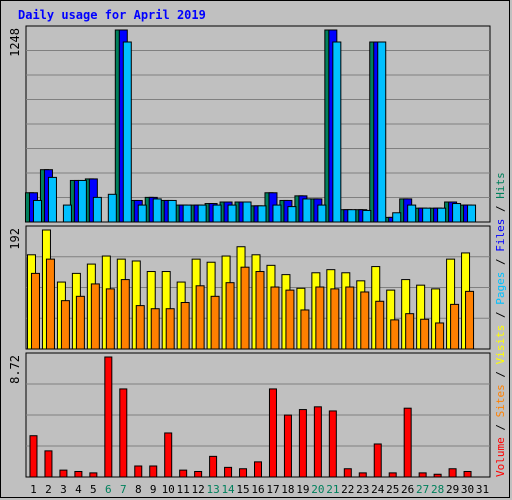  Describe the element at coordinates (332, 489) in the screenshot. I see `day-label-21: 21` at that location.